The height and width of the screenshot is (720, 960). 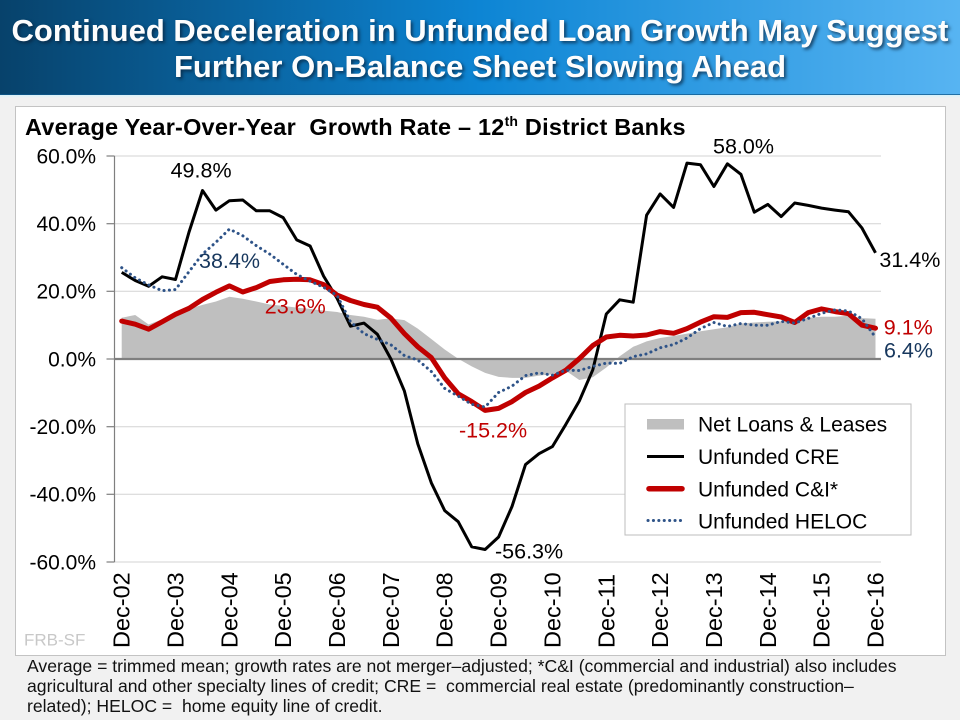 I want to click on svg-text: 40.0%, so click(x=66, y=224).